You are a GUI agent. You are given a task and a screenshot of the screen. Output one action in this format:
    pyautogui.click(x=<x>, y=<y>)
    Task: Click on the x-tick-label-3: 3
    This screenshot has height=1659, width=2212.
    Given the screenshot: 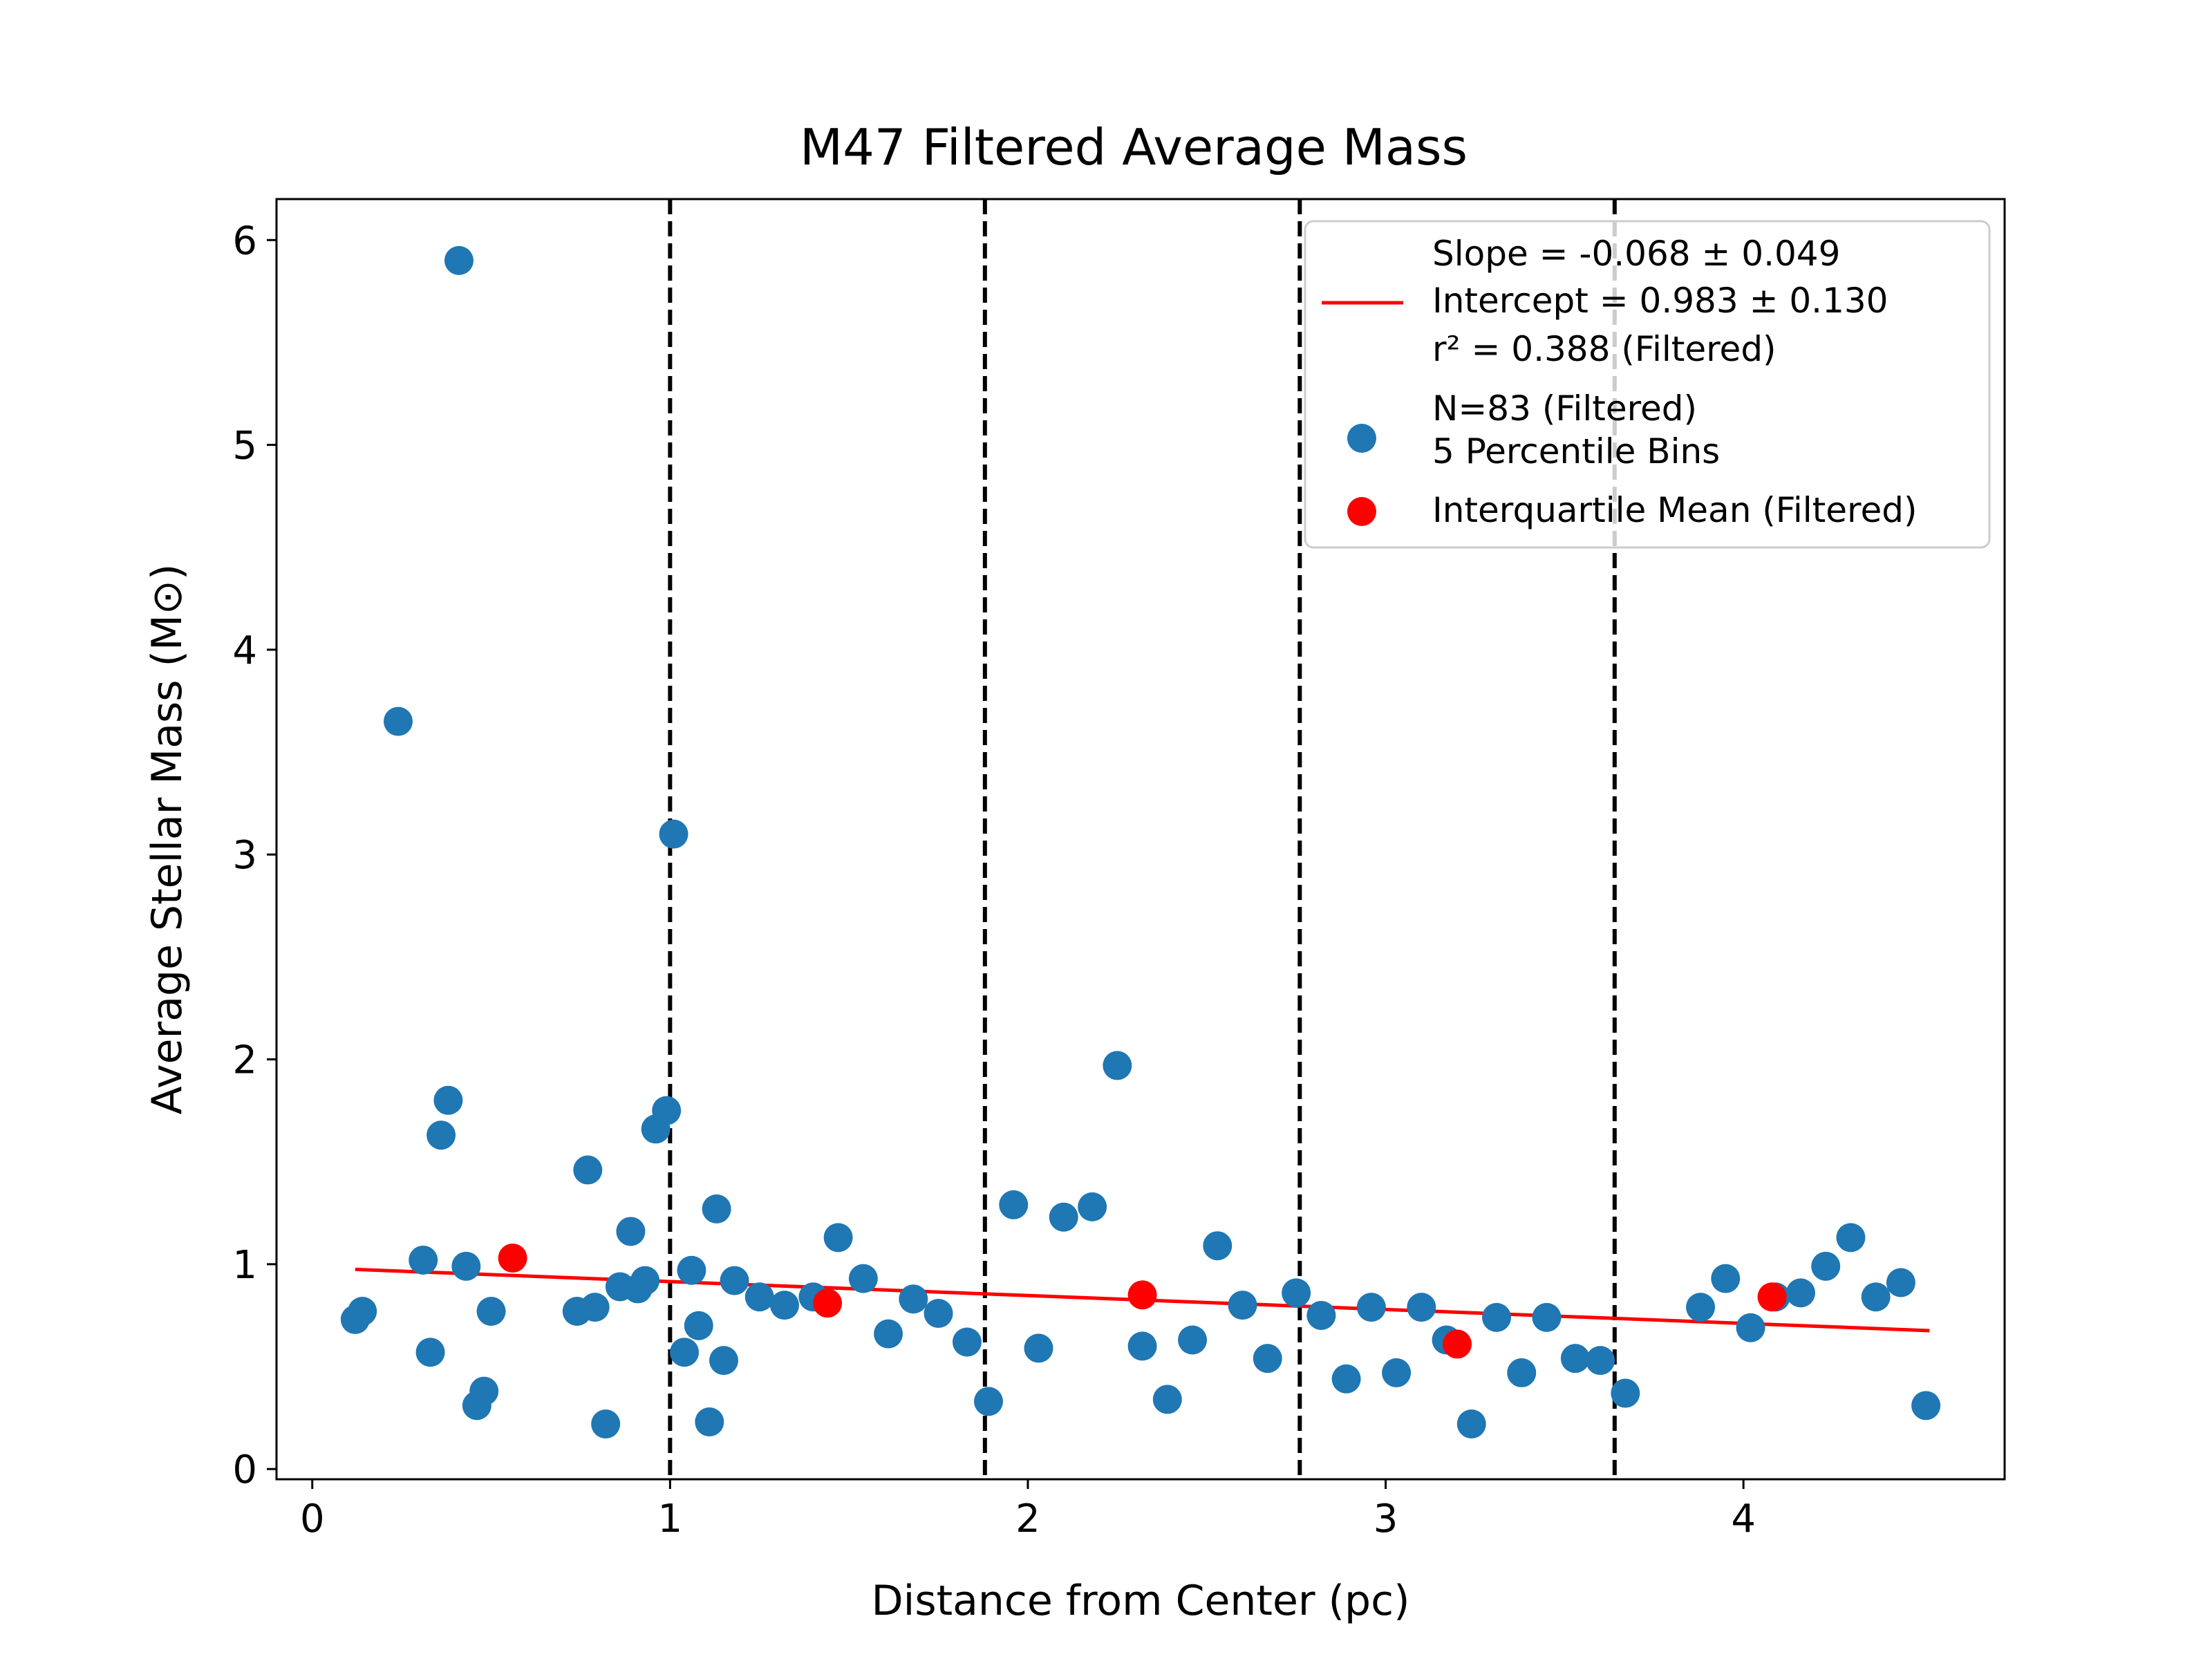 What is the action you would take?
    pyautogui.click(x=1386, y=1519)
    